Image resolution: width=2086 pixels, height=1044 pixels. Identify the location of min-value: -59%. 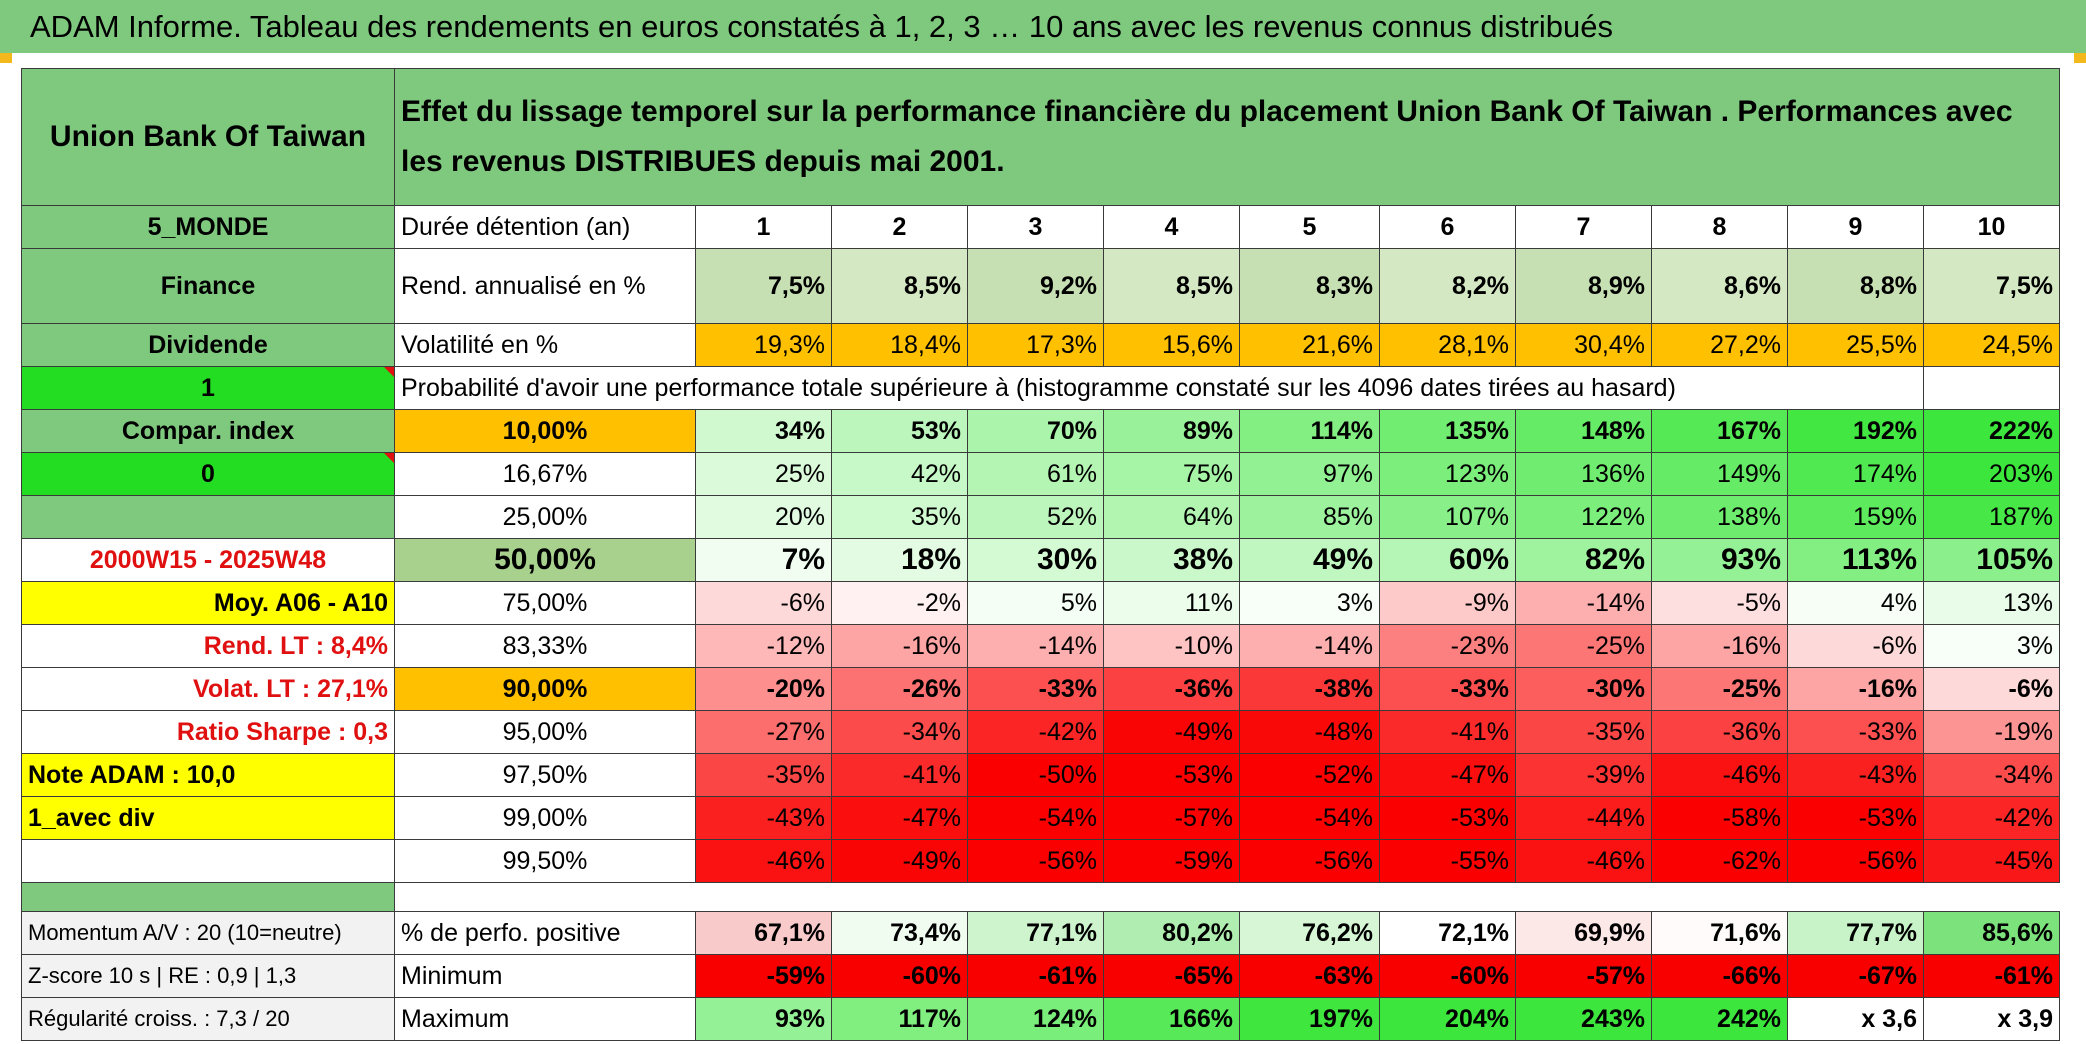
(763, 976).